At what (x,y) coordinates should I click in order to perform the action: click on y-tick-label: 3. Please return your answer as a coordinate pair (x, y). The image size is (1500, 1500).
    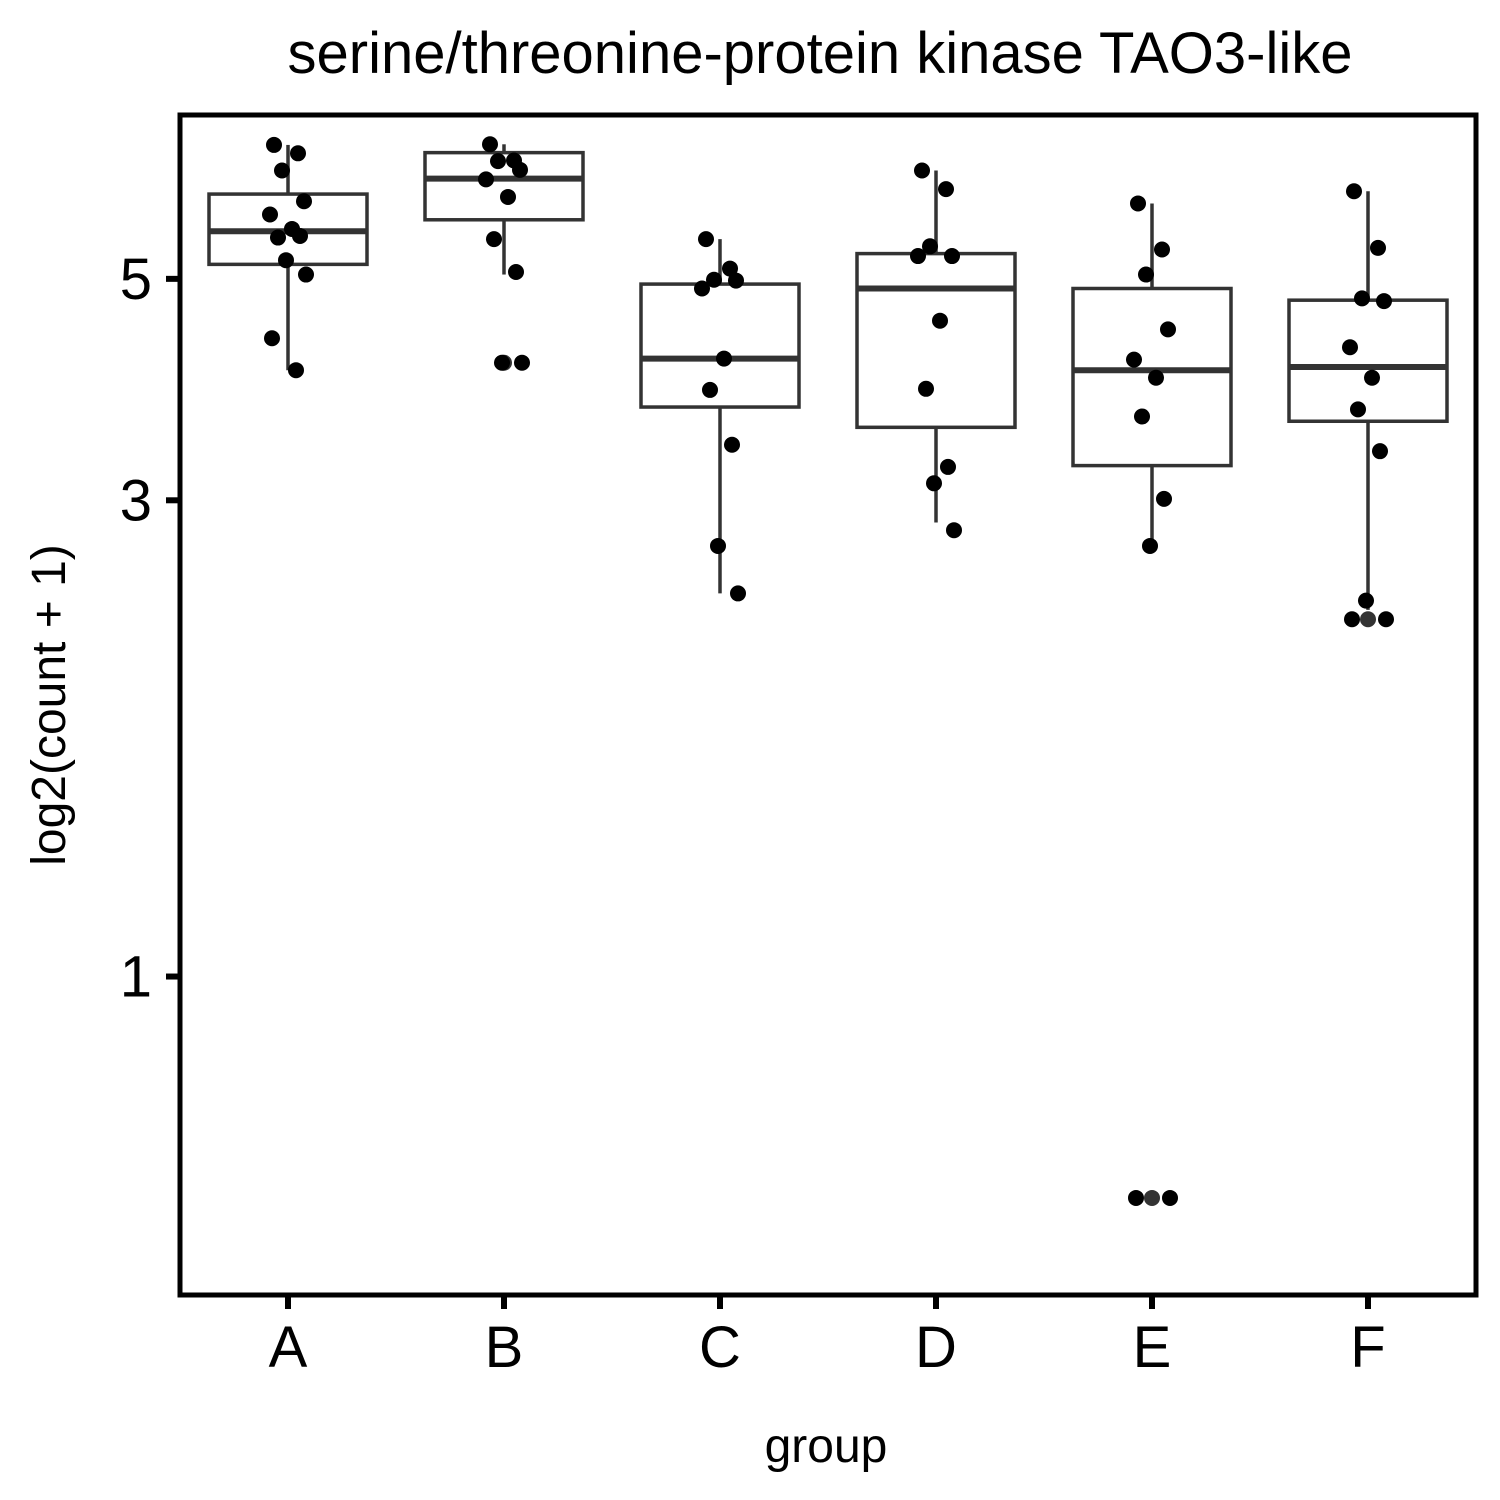
    Looking at the image, I should click on (136, 500).